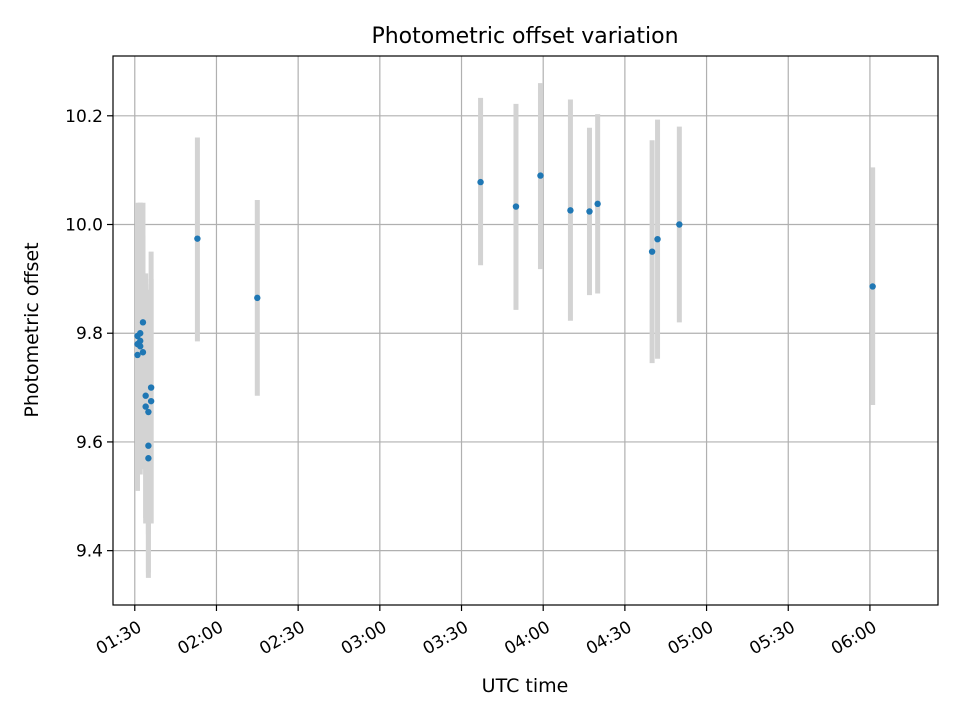 This screenshot has height=720, width=960. What do you see at coordinates (525, 686) in the screenshot?
I see `x-axis-label: UTC time` at bounding box center [525, 686].